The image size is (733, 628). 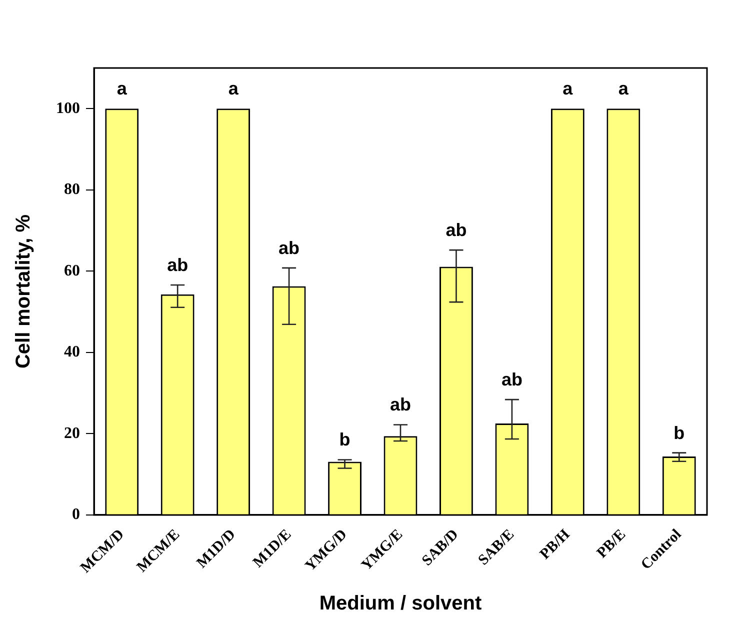 I want to click on y-tick-label: 100, so click(x=68, y=108).